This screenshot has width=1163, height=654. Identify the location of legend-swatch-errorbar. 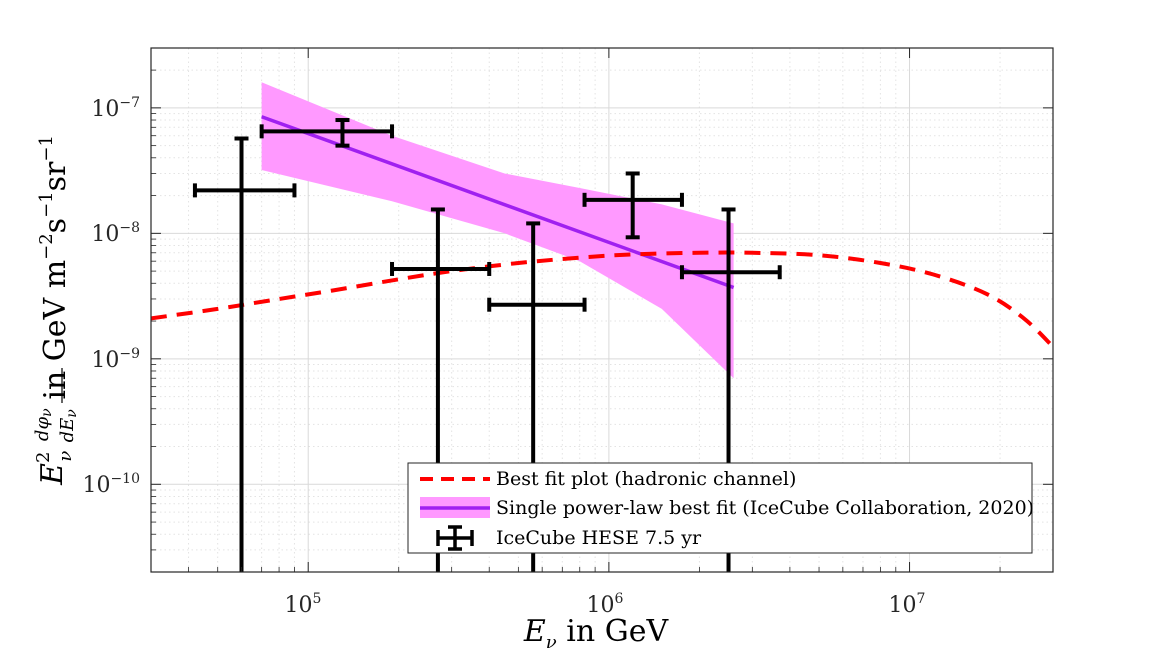
(455, 538).